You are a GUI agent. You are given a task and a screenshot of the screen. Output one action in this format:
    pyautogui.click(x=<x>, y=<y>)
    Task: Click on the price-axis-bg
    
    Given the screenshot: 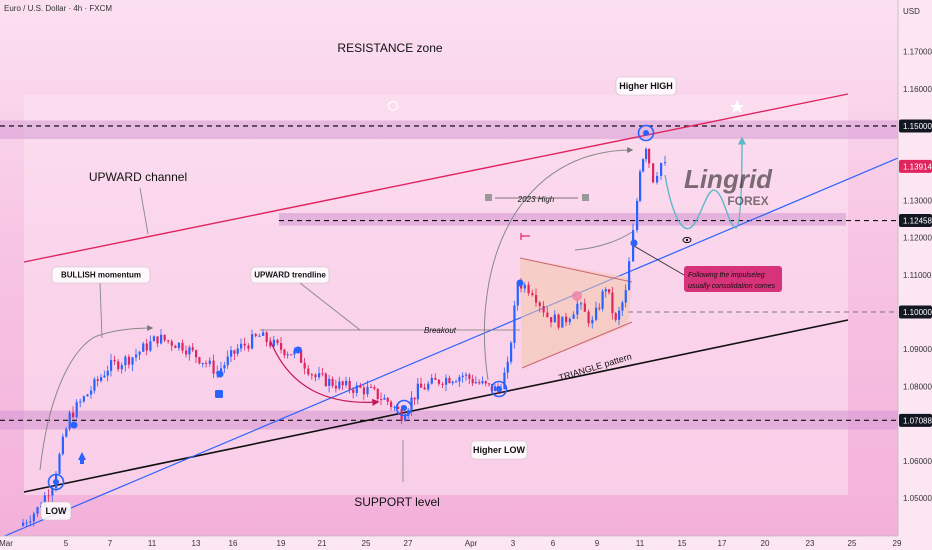 What is the action you would take?
    pyautogui.click(x=915, y=275)
    